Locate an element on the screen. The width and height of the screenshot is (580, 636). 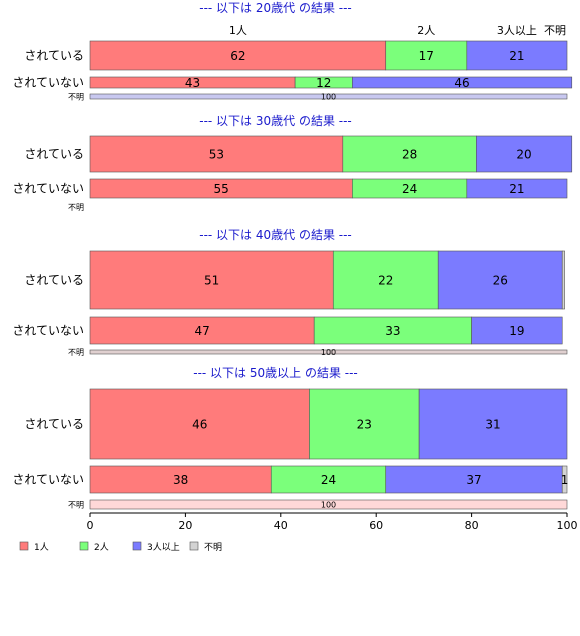
bar-value-label: 23 is located at coordinates (364, 424).